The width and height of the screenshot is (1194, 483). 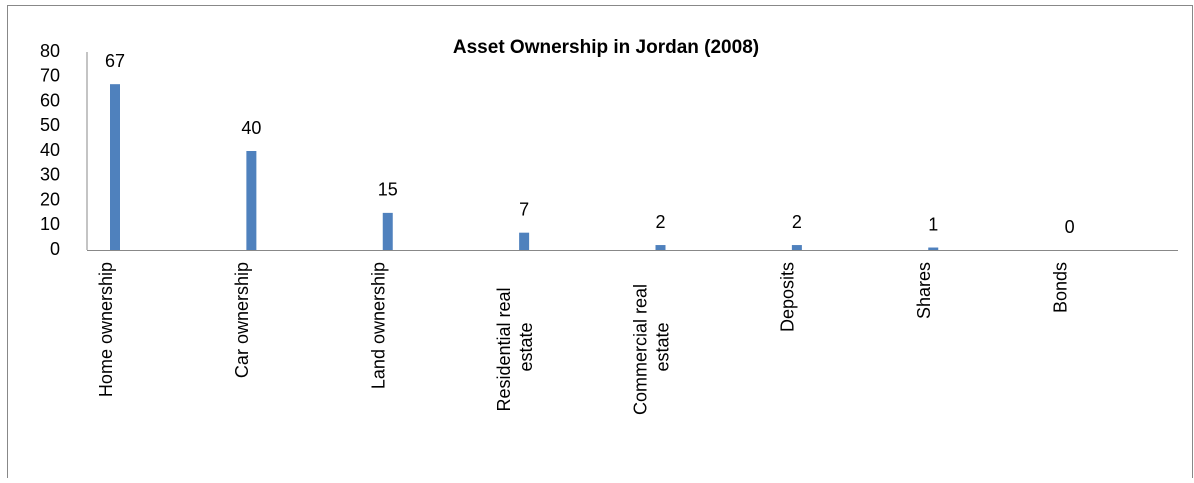 I want to click on x-tick-label: Shares, so click(x=924, y=290).